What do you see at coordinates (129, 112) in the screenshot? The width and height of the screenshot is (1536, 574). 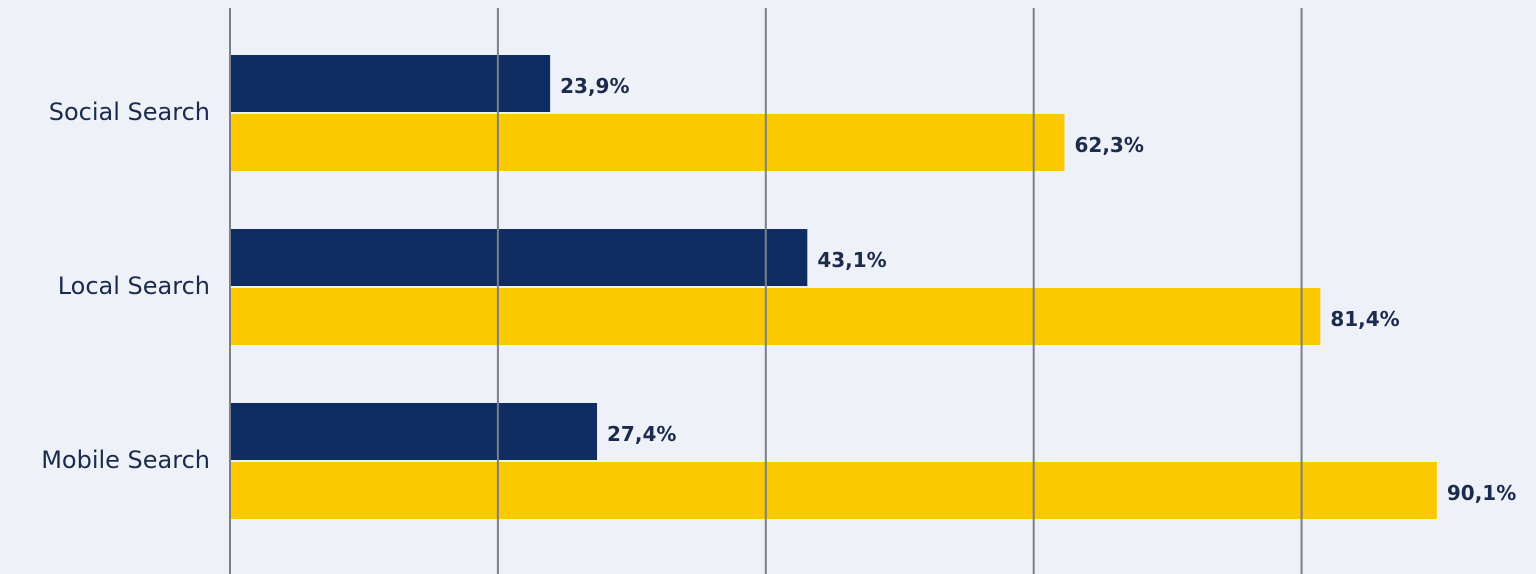 I see `category-label: Social Search` at bounding box center [129, 112].